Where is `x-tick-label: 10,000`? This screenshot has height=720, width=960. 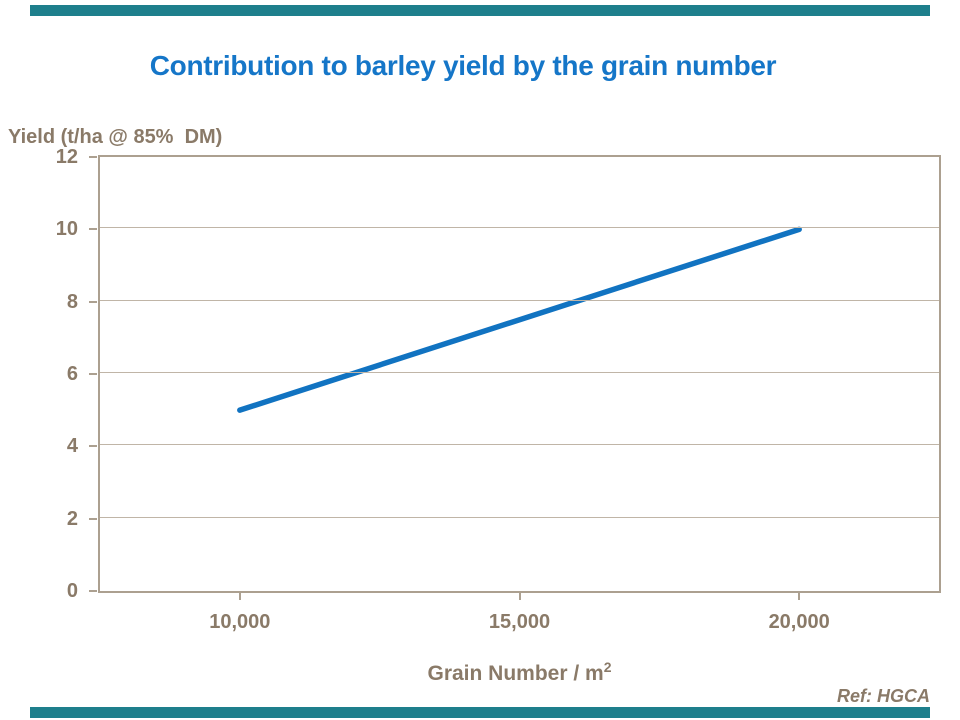 x-tick-label: 10,000 is located at coordinates (240, 622).